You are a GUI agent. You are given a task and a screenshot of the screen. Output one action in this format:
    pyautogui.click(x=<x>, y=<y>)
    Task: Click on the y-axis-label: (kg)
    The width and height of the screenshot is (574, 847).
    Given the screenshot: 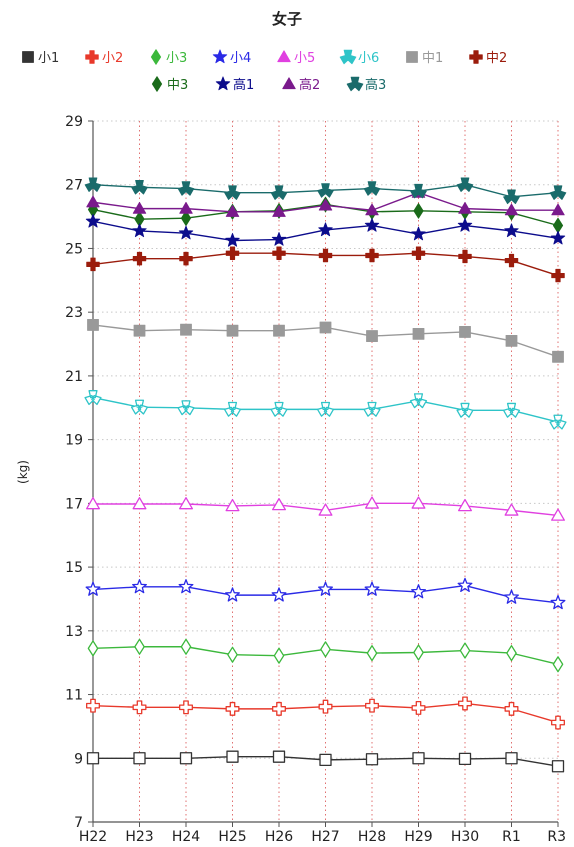 What is the action you would take?
    pyautogui.click(x=23, y=472)
    